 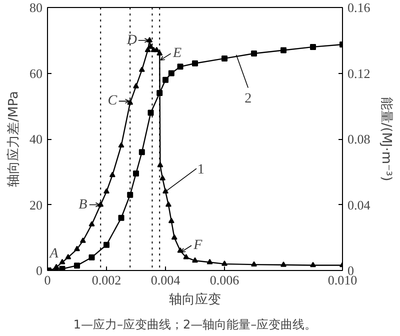 What do you see at coordinates (200, 170) in the screenshot?
I see `annotation: 1` at bounding box center [200, 170].